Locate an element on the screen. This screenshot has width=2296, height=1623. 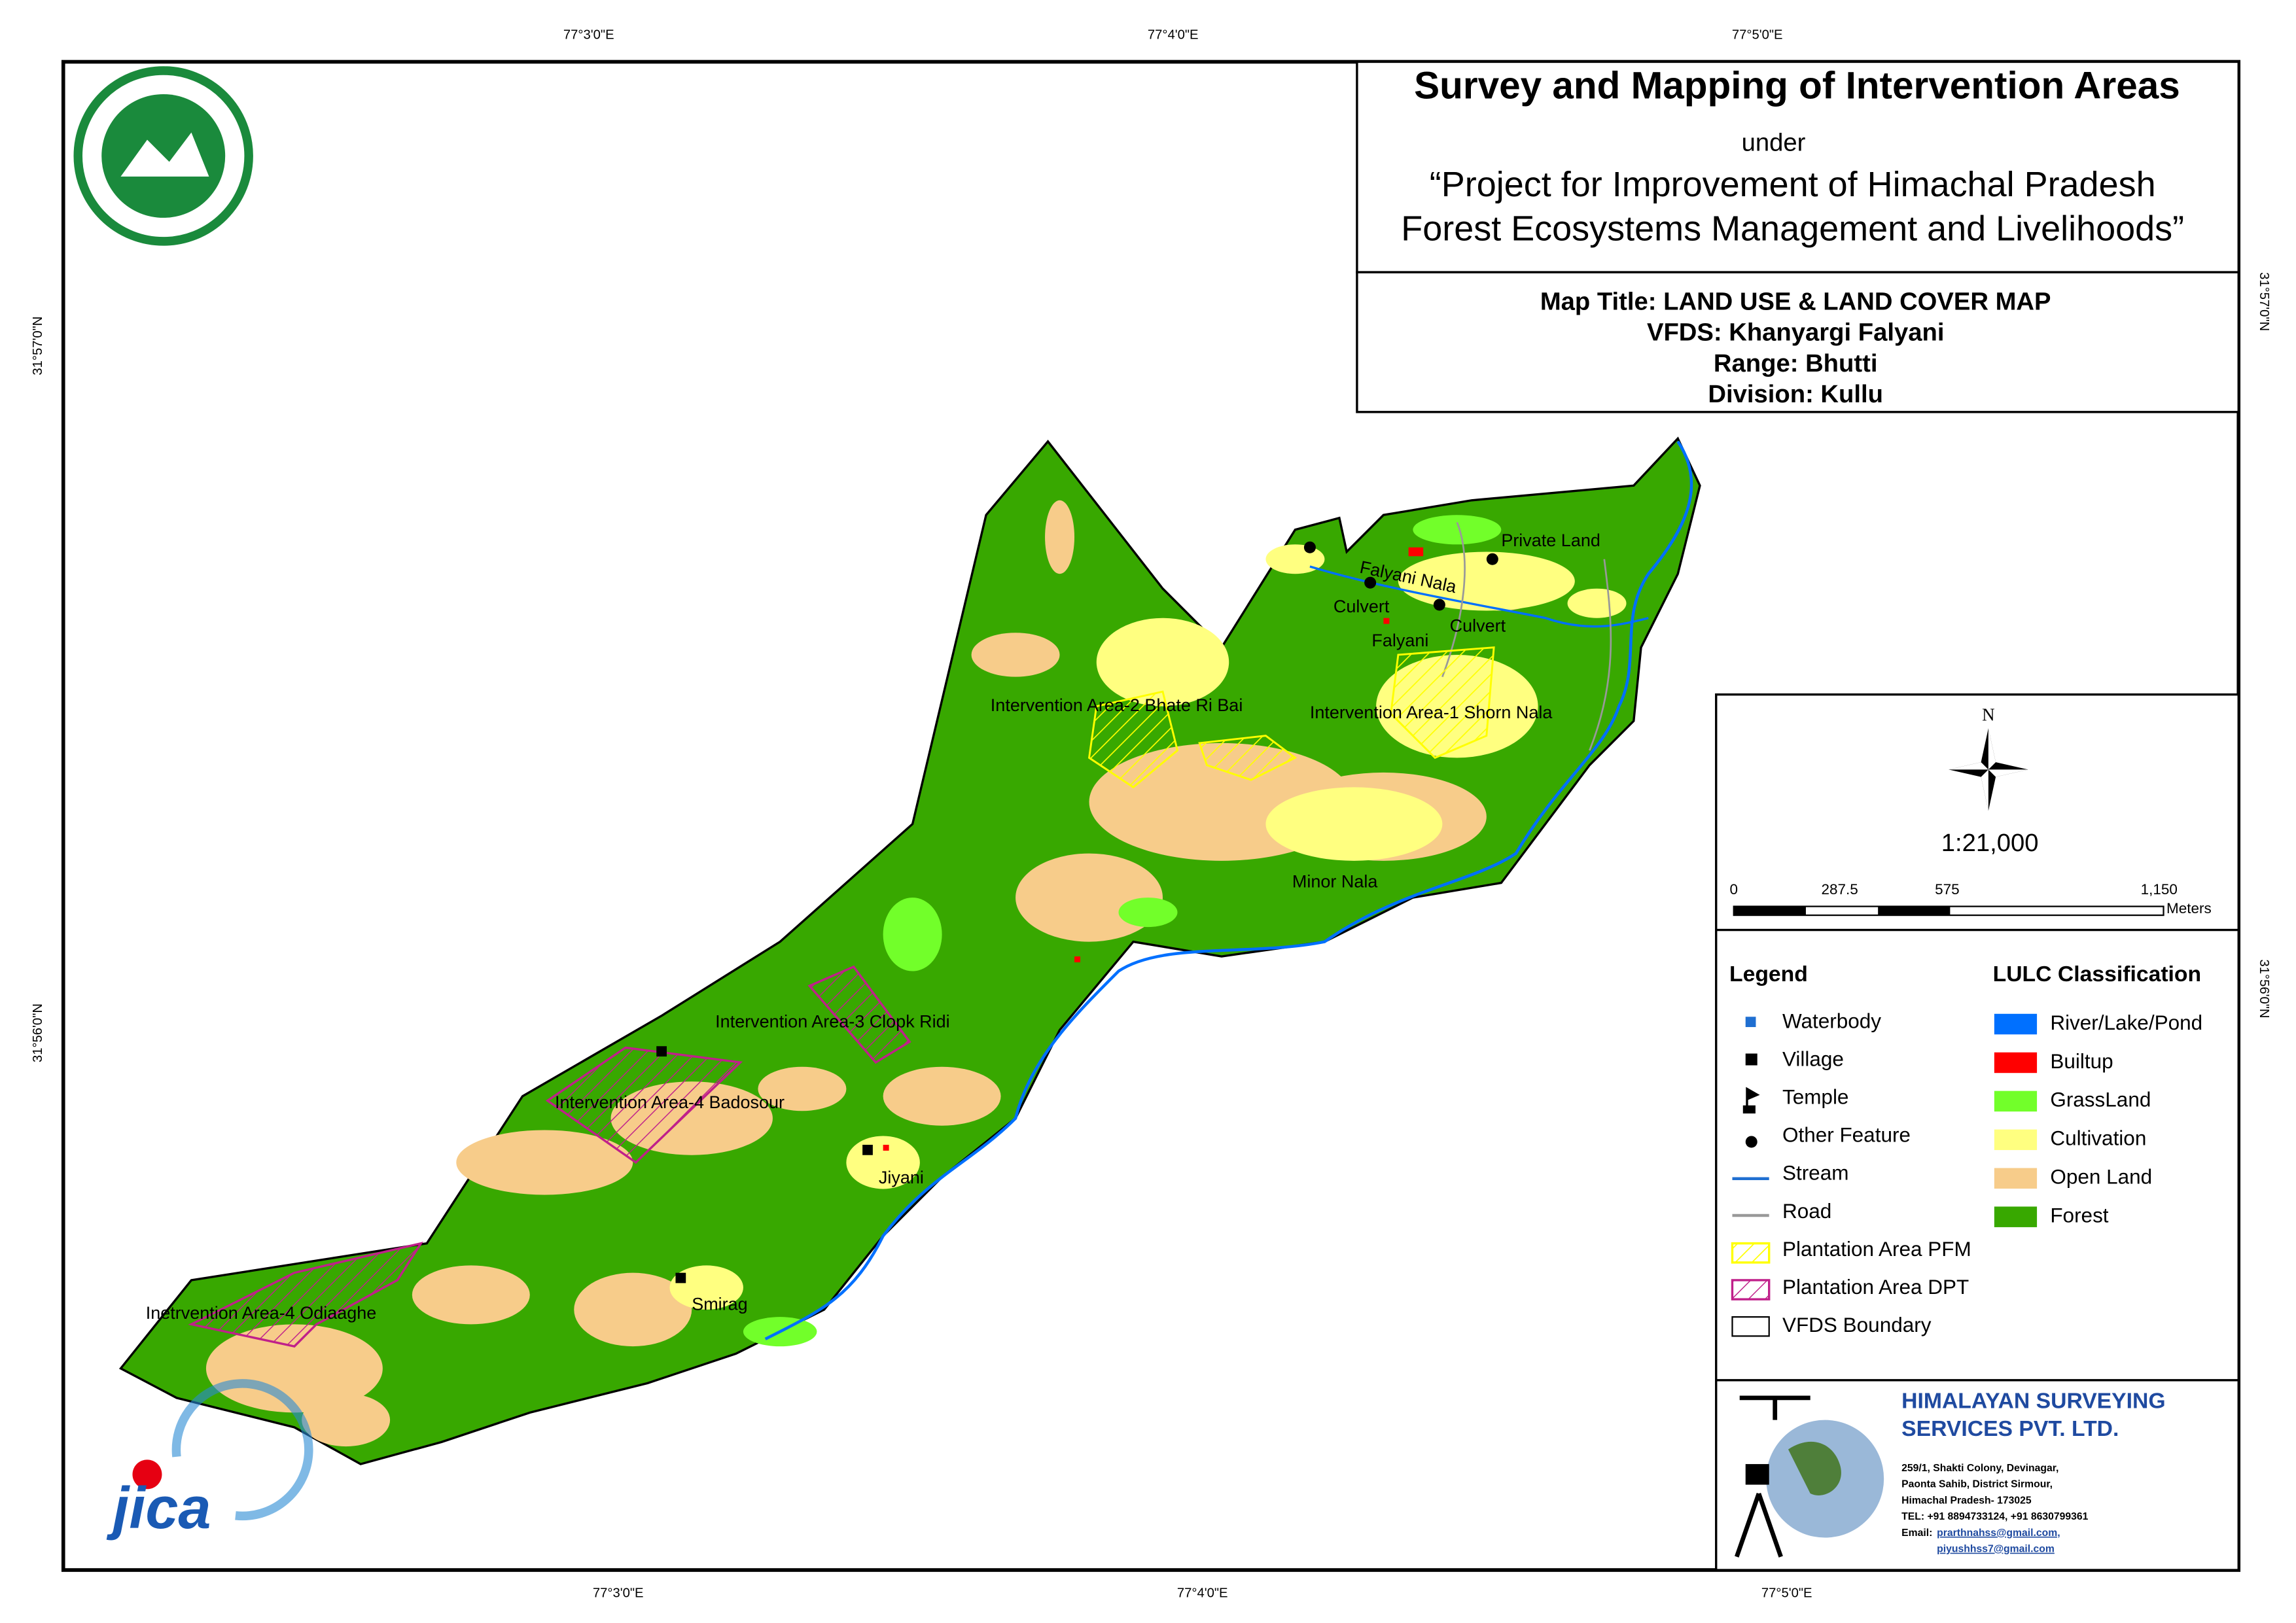
lulc-title: LULC Classification is located at coordinates (2097, 974).